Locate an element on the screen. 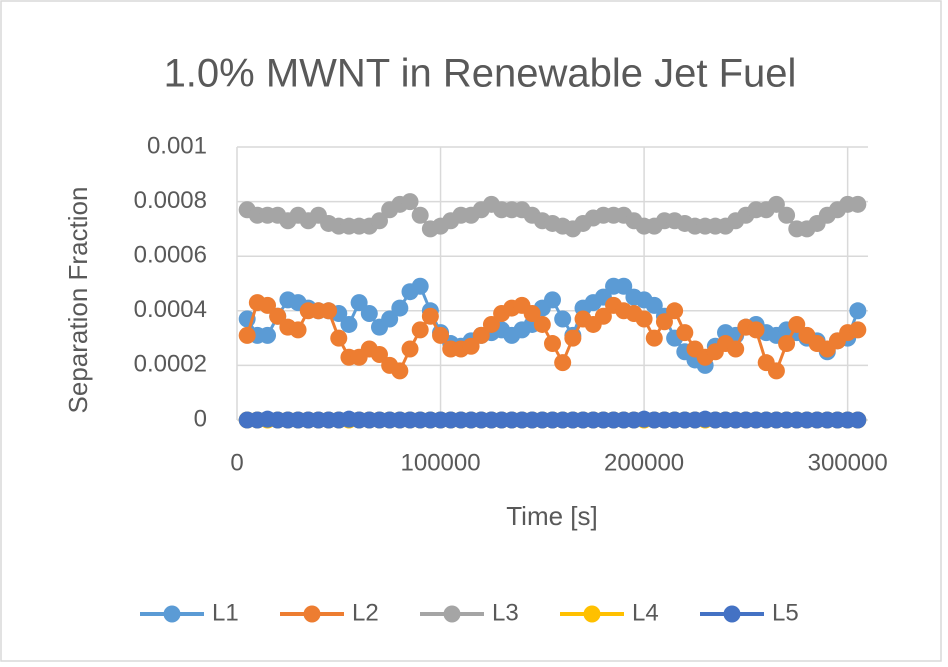  x-tick-label: 300000 is located at coordinates (848, 462).